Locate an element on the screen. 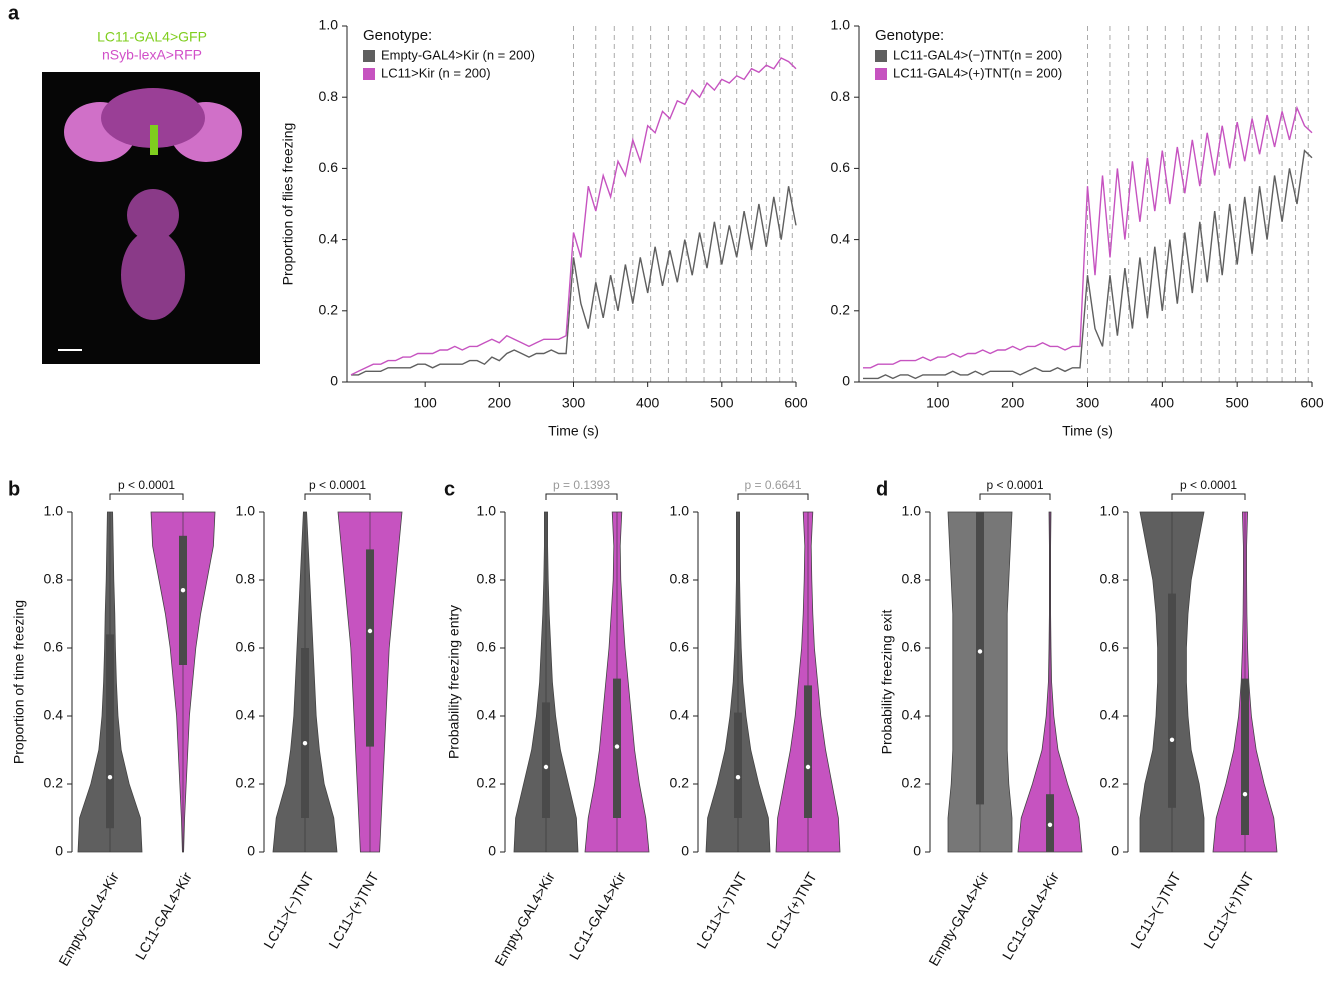 This screenshot has height=996, width=1336. p-value: p = 0.1393 is located at coordinates (581, 485).